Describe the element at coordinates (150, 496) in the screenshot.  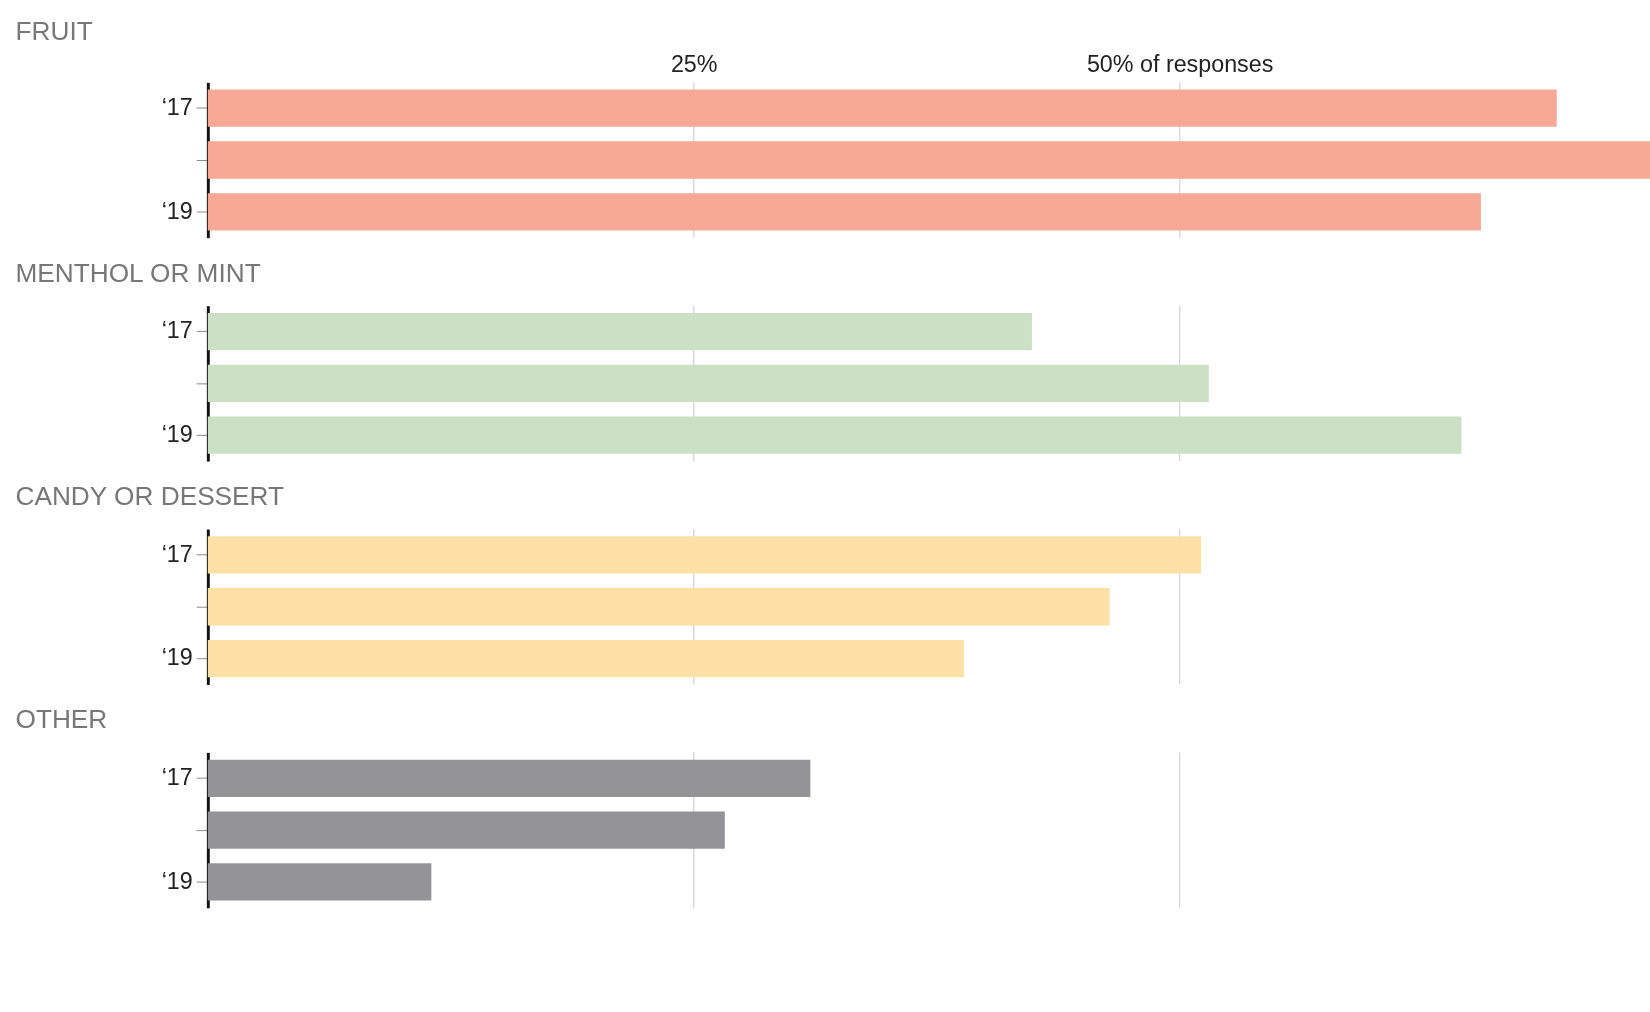
I see `chart-title: CANDY OR DESSERT` at that location.